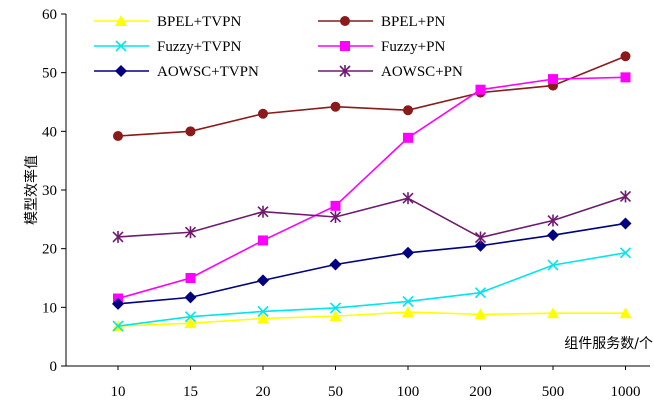 Image resolution: width=654 pixels, height=405 pixels. What do you see at coordinates (413, 47) in the screenshot?
I see `legend-label: Fuzzy+PN` at bounding box center [413, 47].